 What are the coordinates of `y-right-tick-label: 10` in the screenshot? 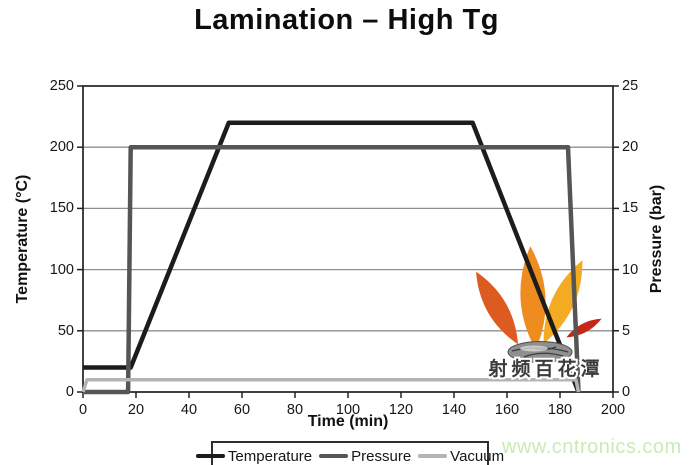 It's located at (630, 269).